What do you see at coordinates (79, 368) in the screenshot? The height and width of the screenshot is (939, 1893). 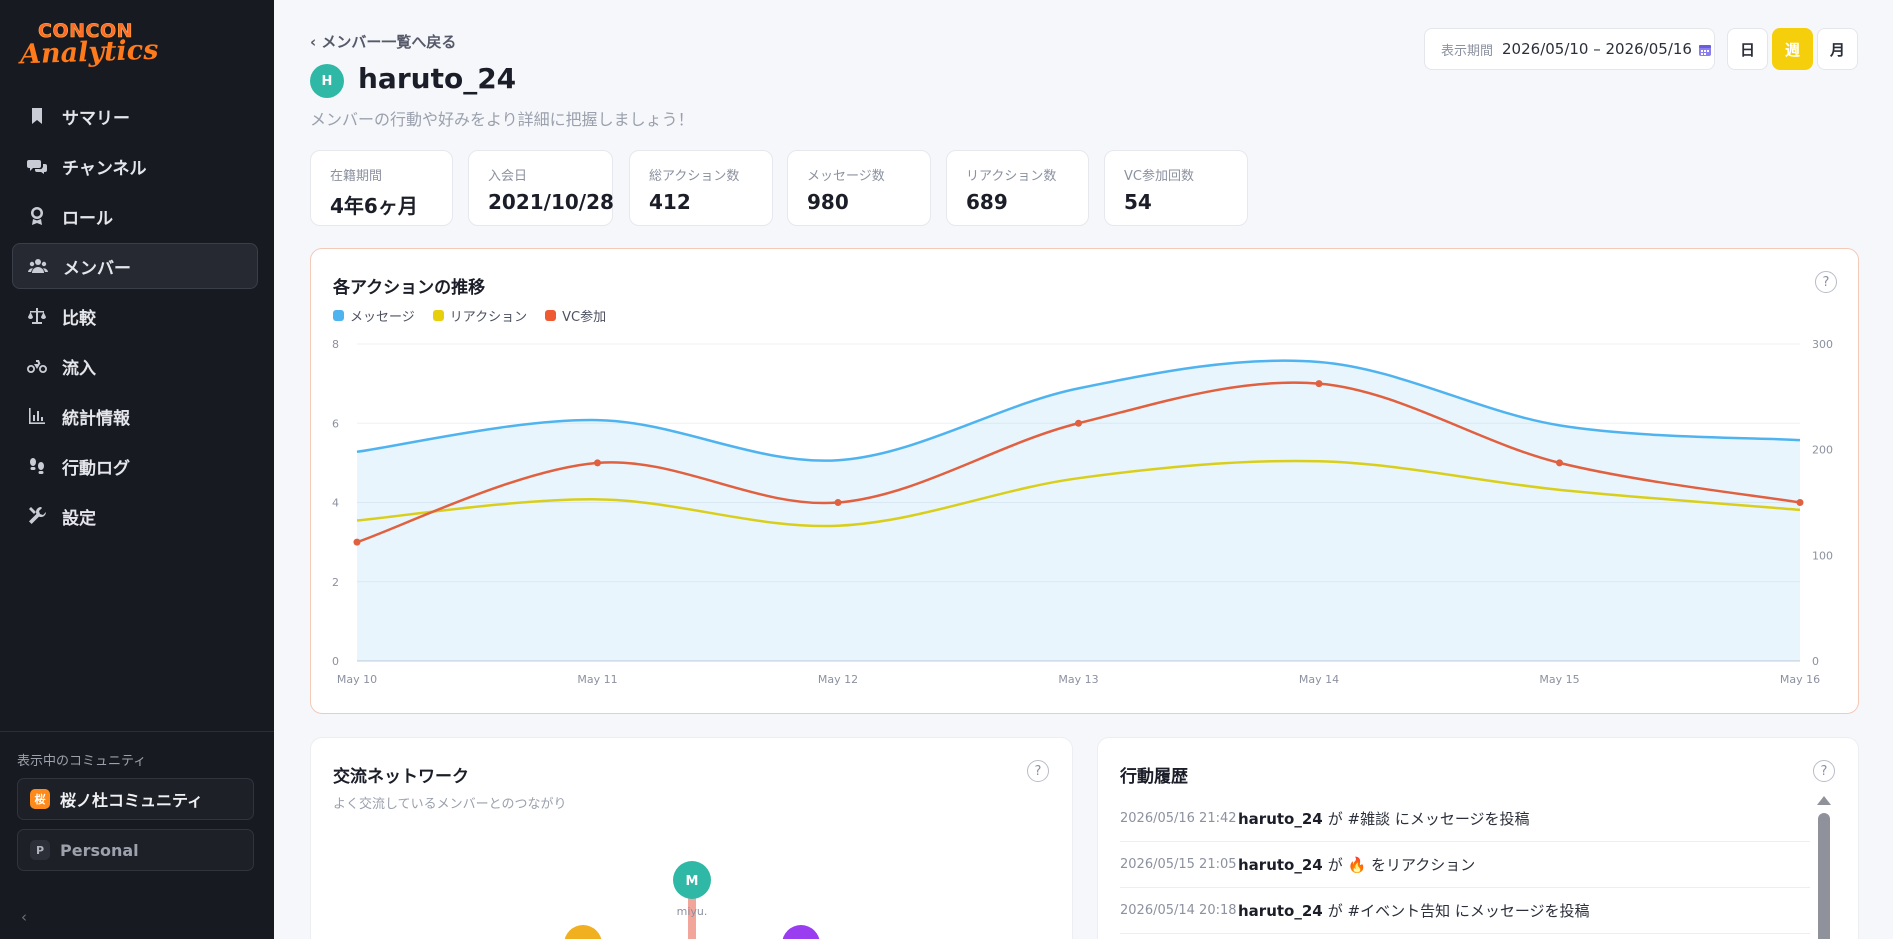 I see `sidebar-item-label: 流入` at bounding box center [79, 368].